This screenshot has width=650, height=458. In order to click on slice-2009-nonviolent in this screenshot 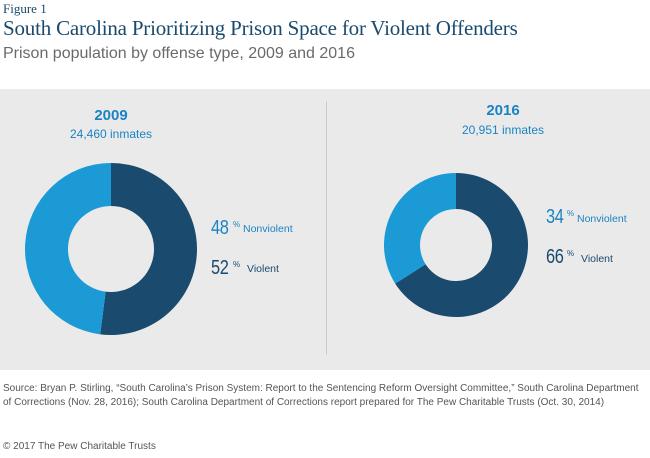, I will do `click(67, 249)`.